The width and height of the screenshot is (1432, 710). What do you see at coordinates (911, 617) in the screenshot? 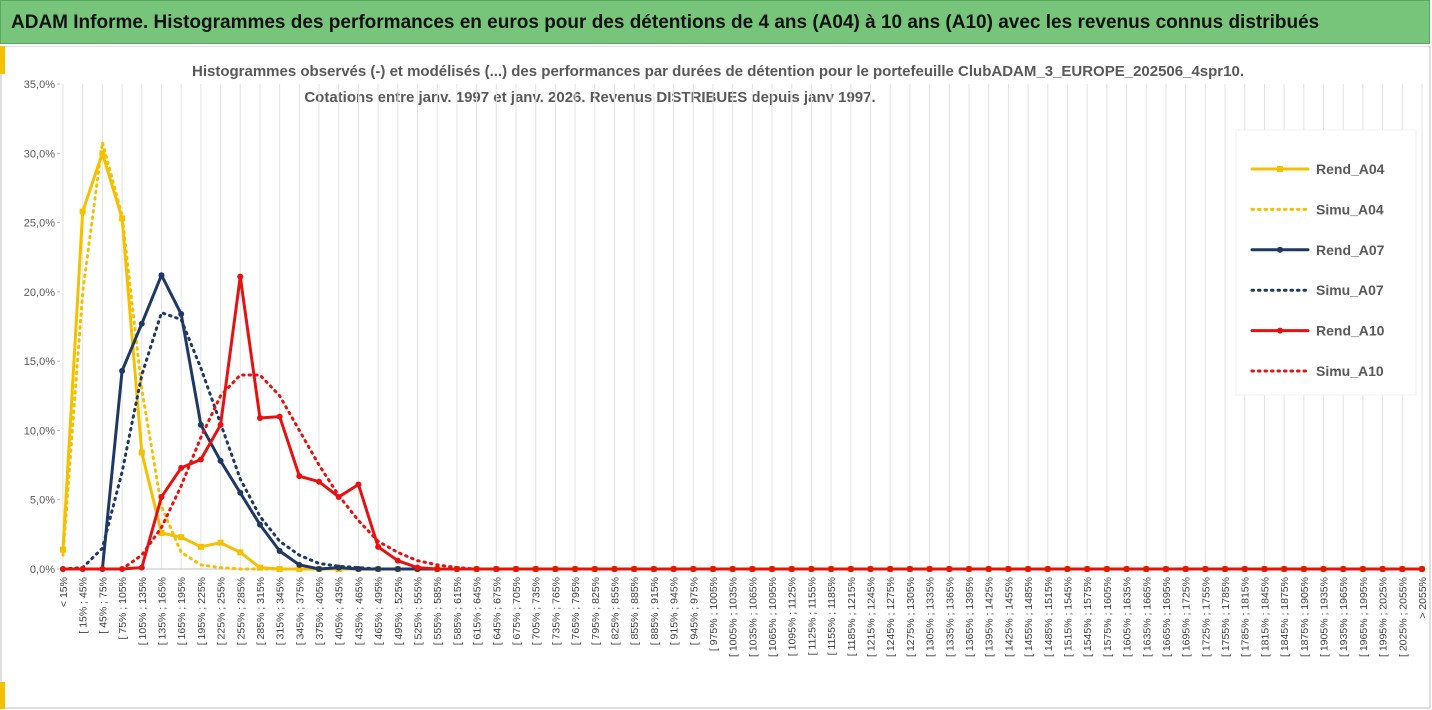
I see `x-tick-label: [ 1275% ; 1305%` at bounding box center [911, 617].